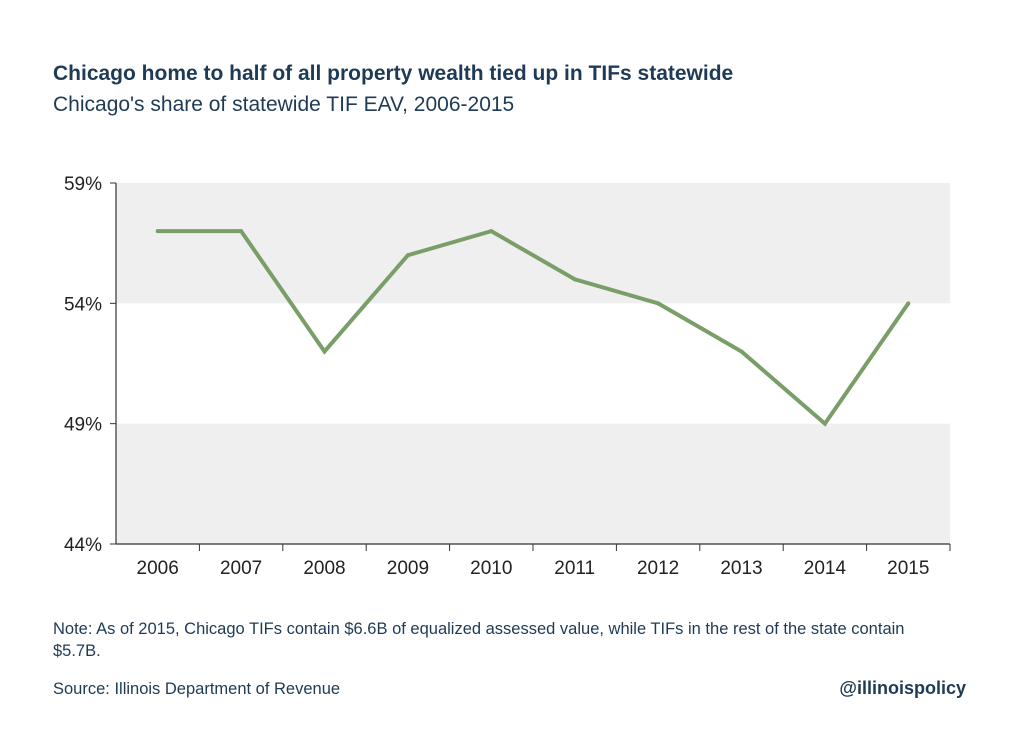 The image size is (1024, 747). What do you see at coordinates (902, 688) in the screenshot?
I see `brand-handle: @illinoispolicy` at bounding box center [902, 688].